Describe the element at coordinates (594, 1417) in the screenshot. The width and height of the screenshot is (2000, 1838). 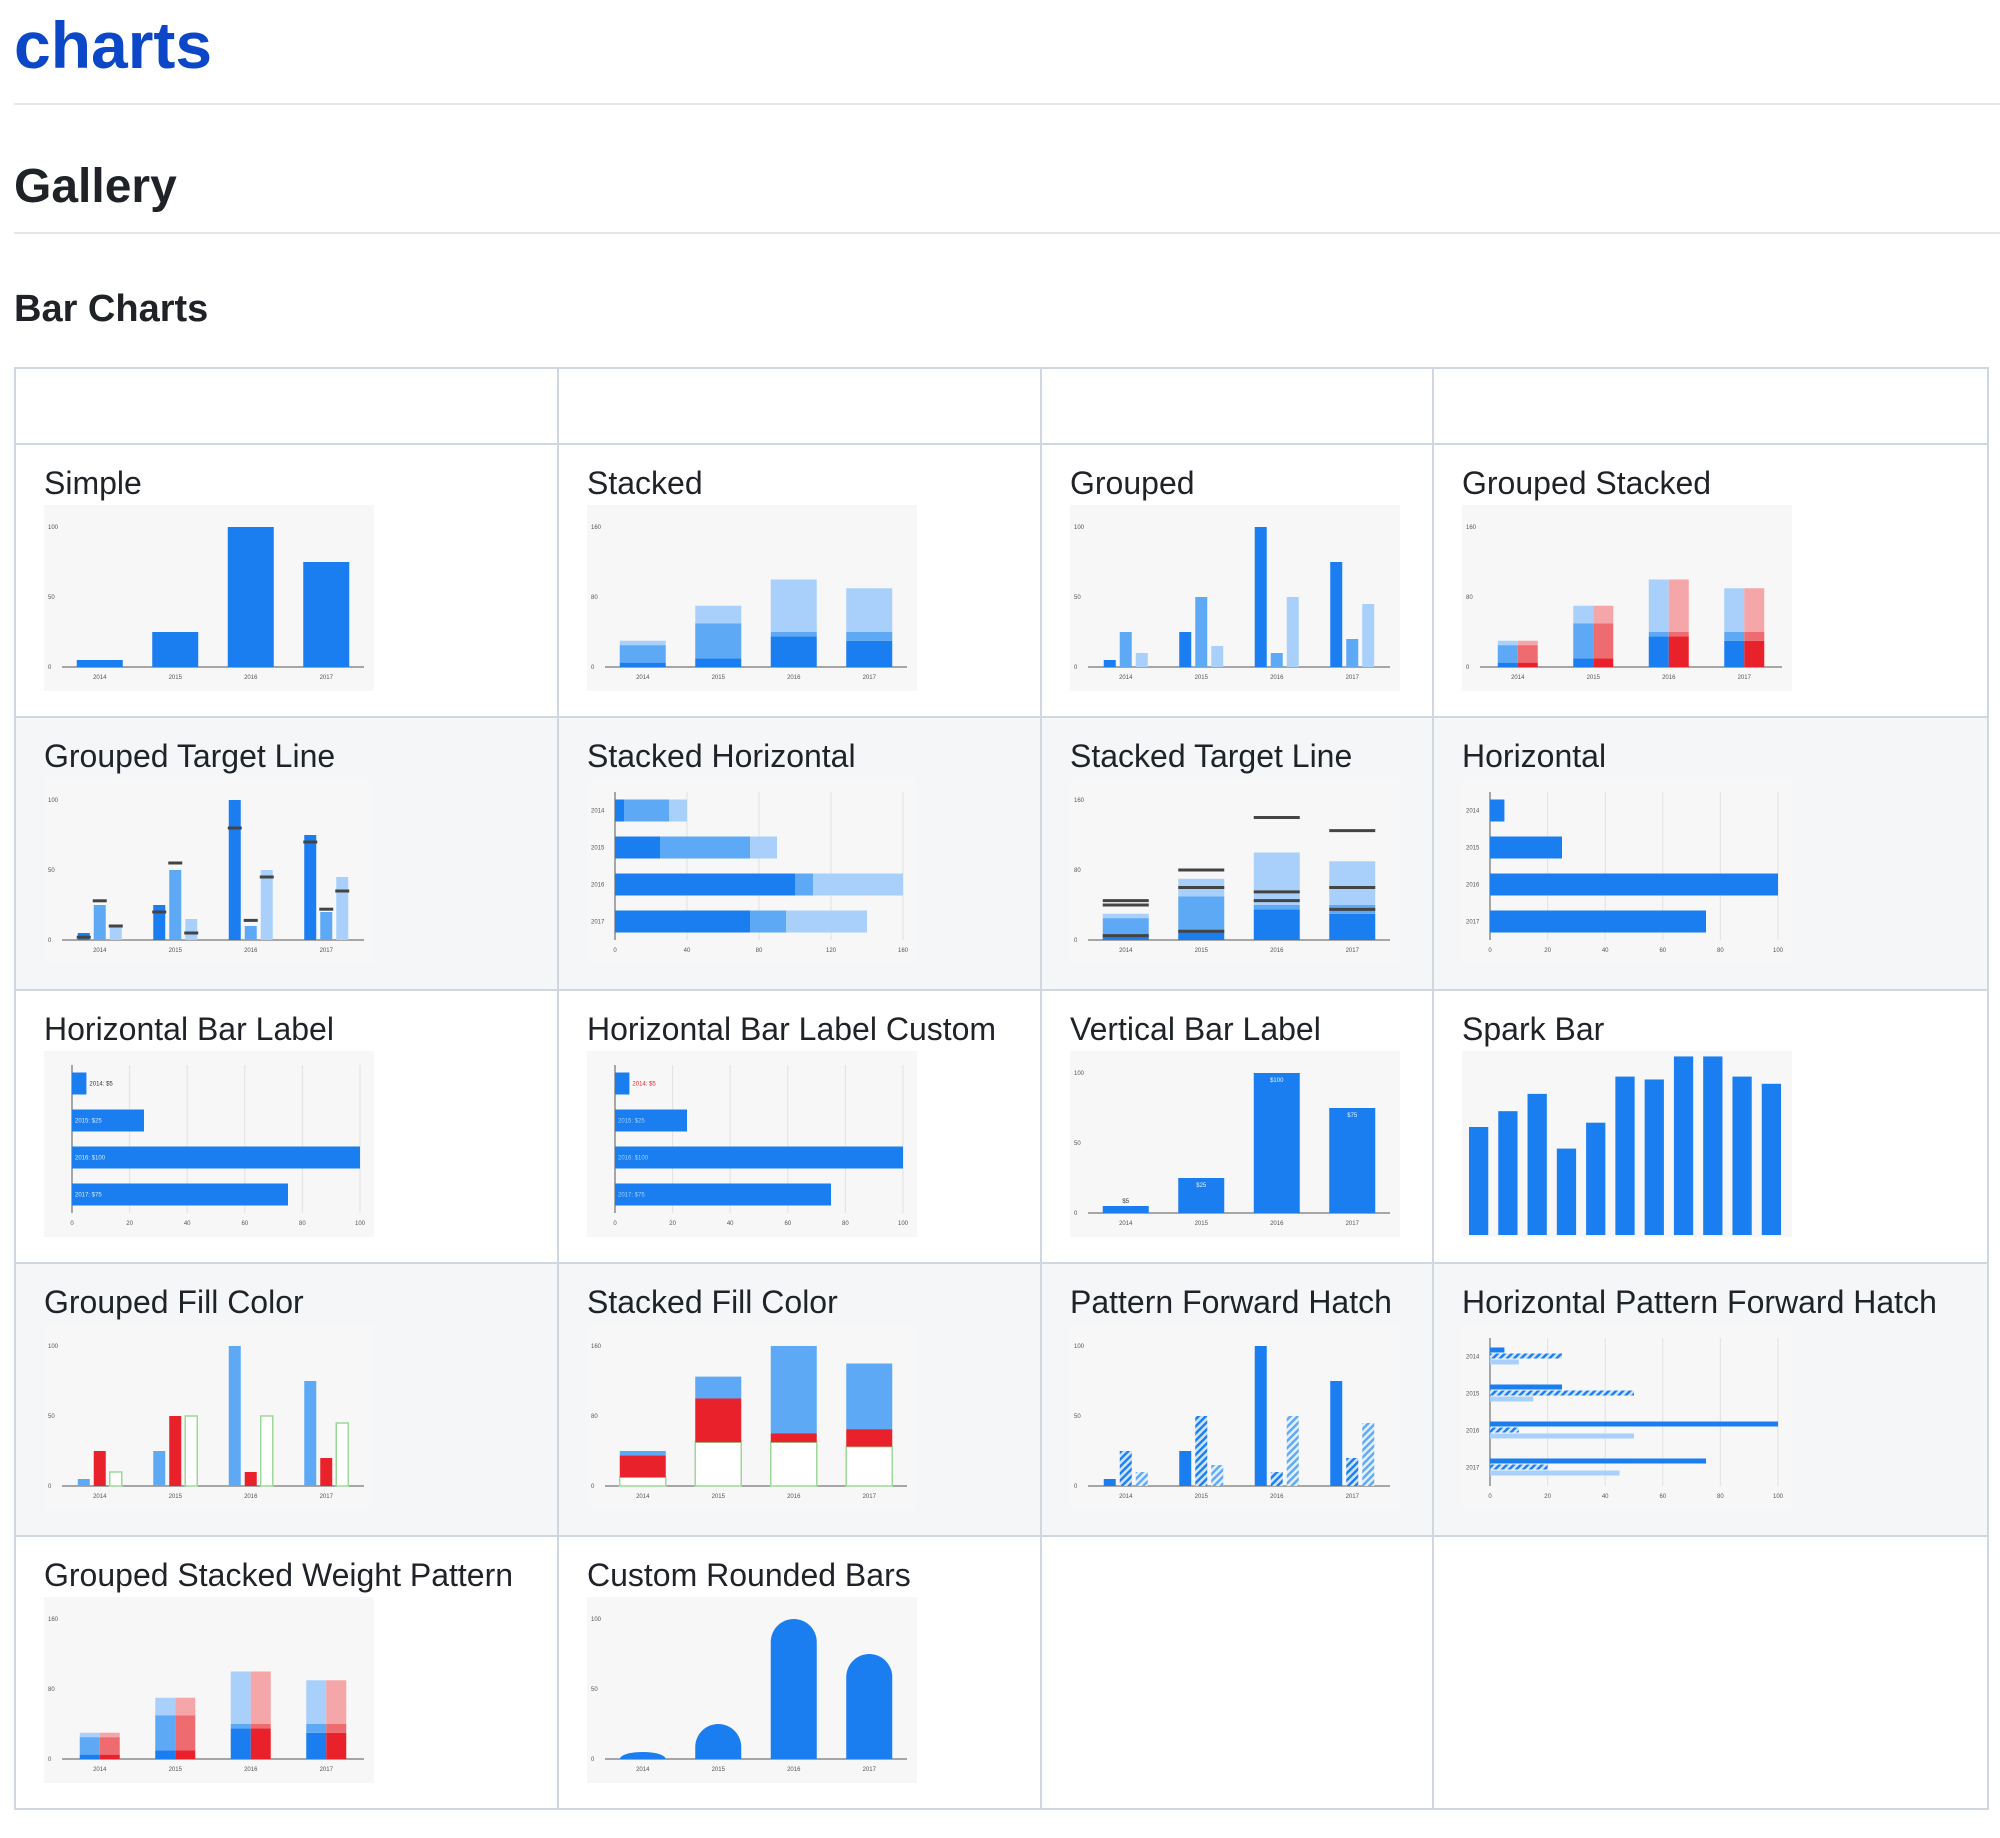
I see `y-tick-label: 80` at that location.